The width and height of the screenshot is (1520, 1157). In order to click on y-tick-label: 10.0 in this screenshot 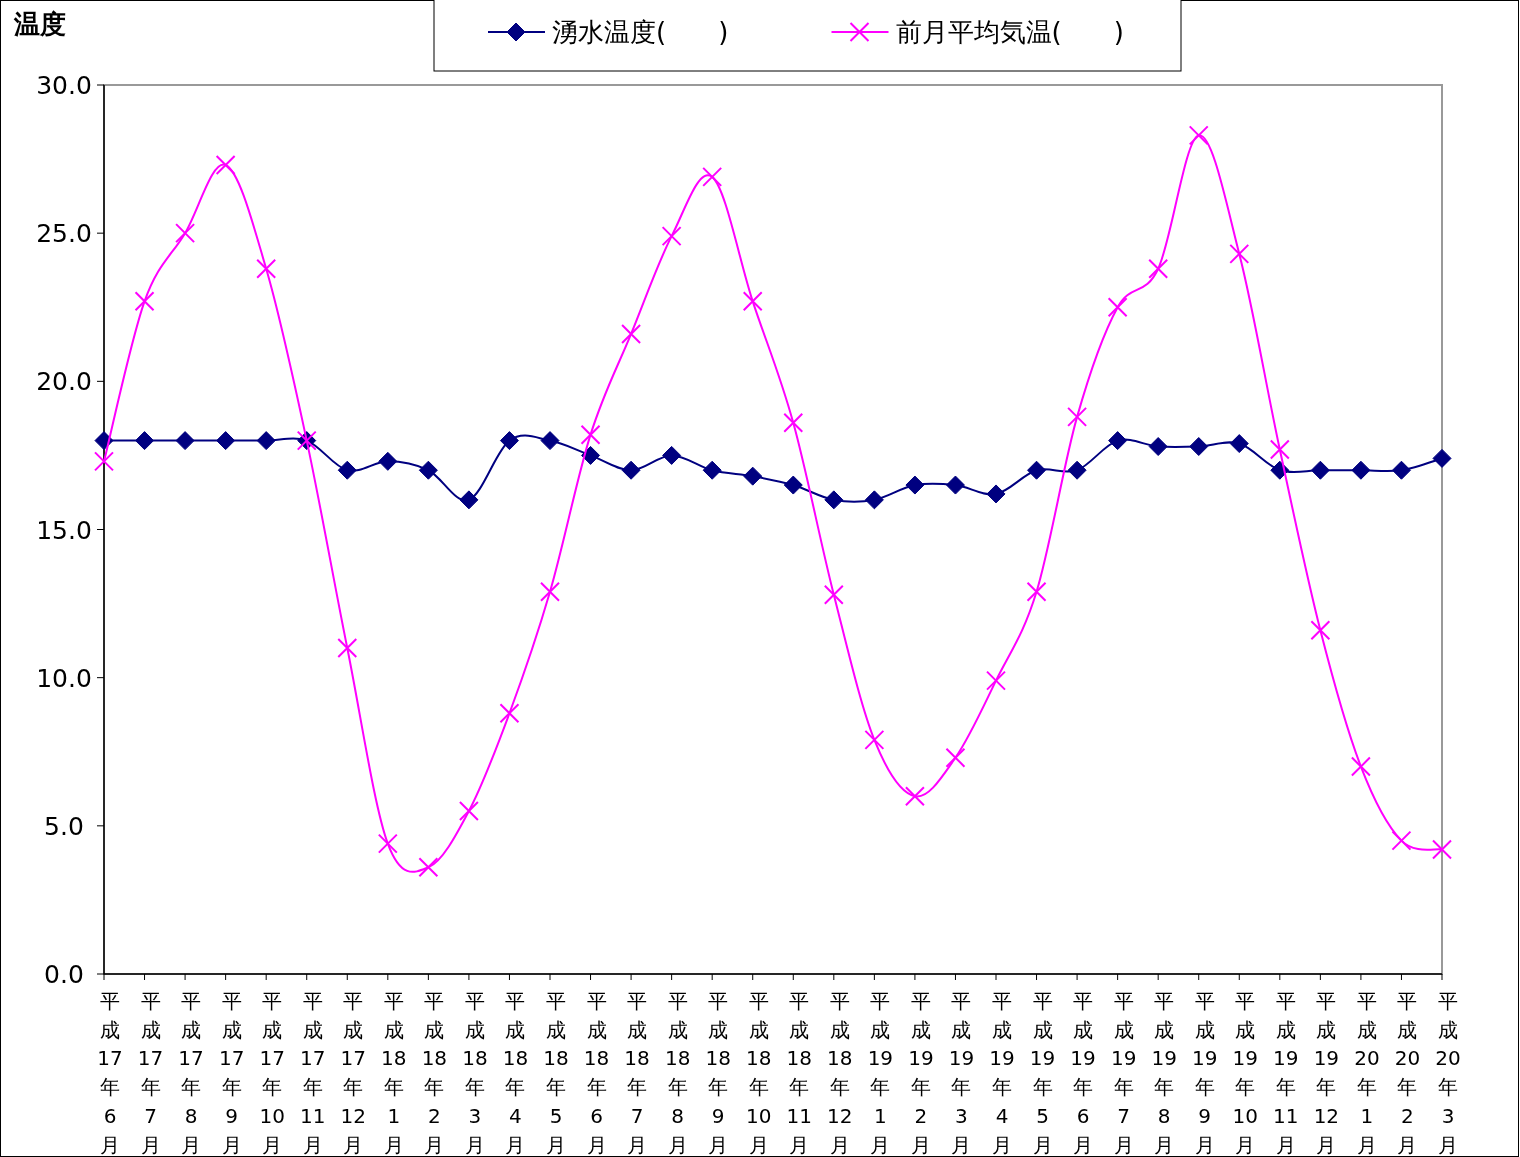, I will do `click(64, 678)`.